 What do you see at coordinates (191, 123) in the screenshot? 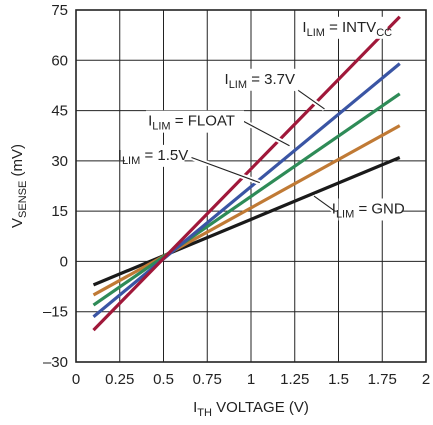
I see `series-label-float: ILIM = FLOAT` at bounding box center [191, 123].